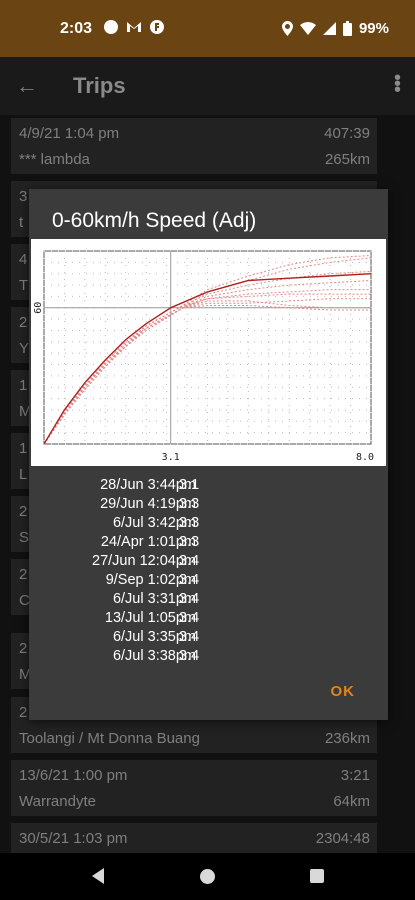 The width and height of the screenshot is (415, 900). Describe the element at coordinates (24, 600) in the screenshot. I see `trip-name: C` at that location.